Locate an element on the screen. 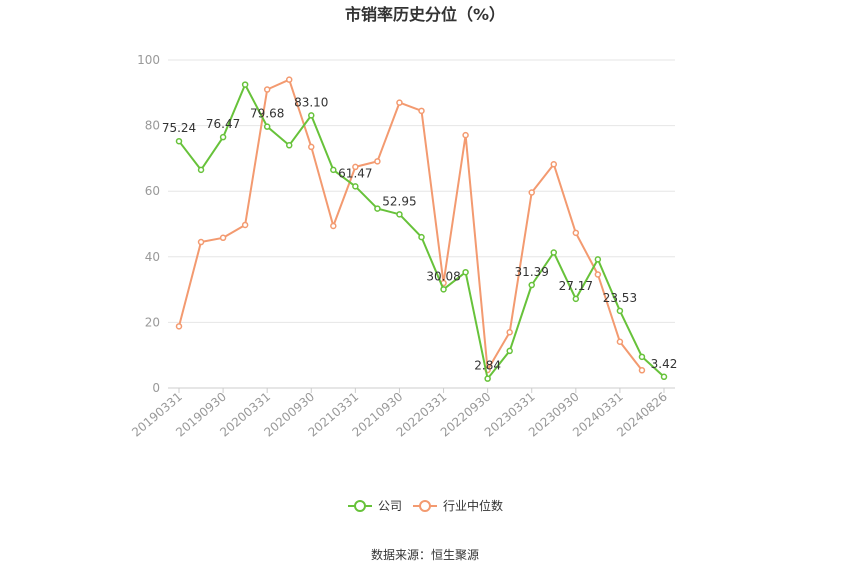  legend-company-label: 公司 is located at coordinates (390, 506).